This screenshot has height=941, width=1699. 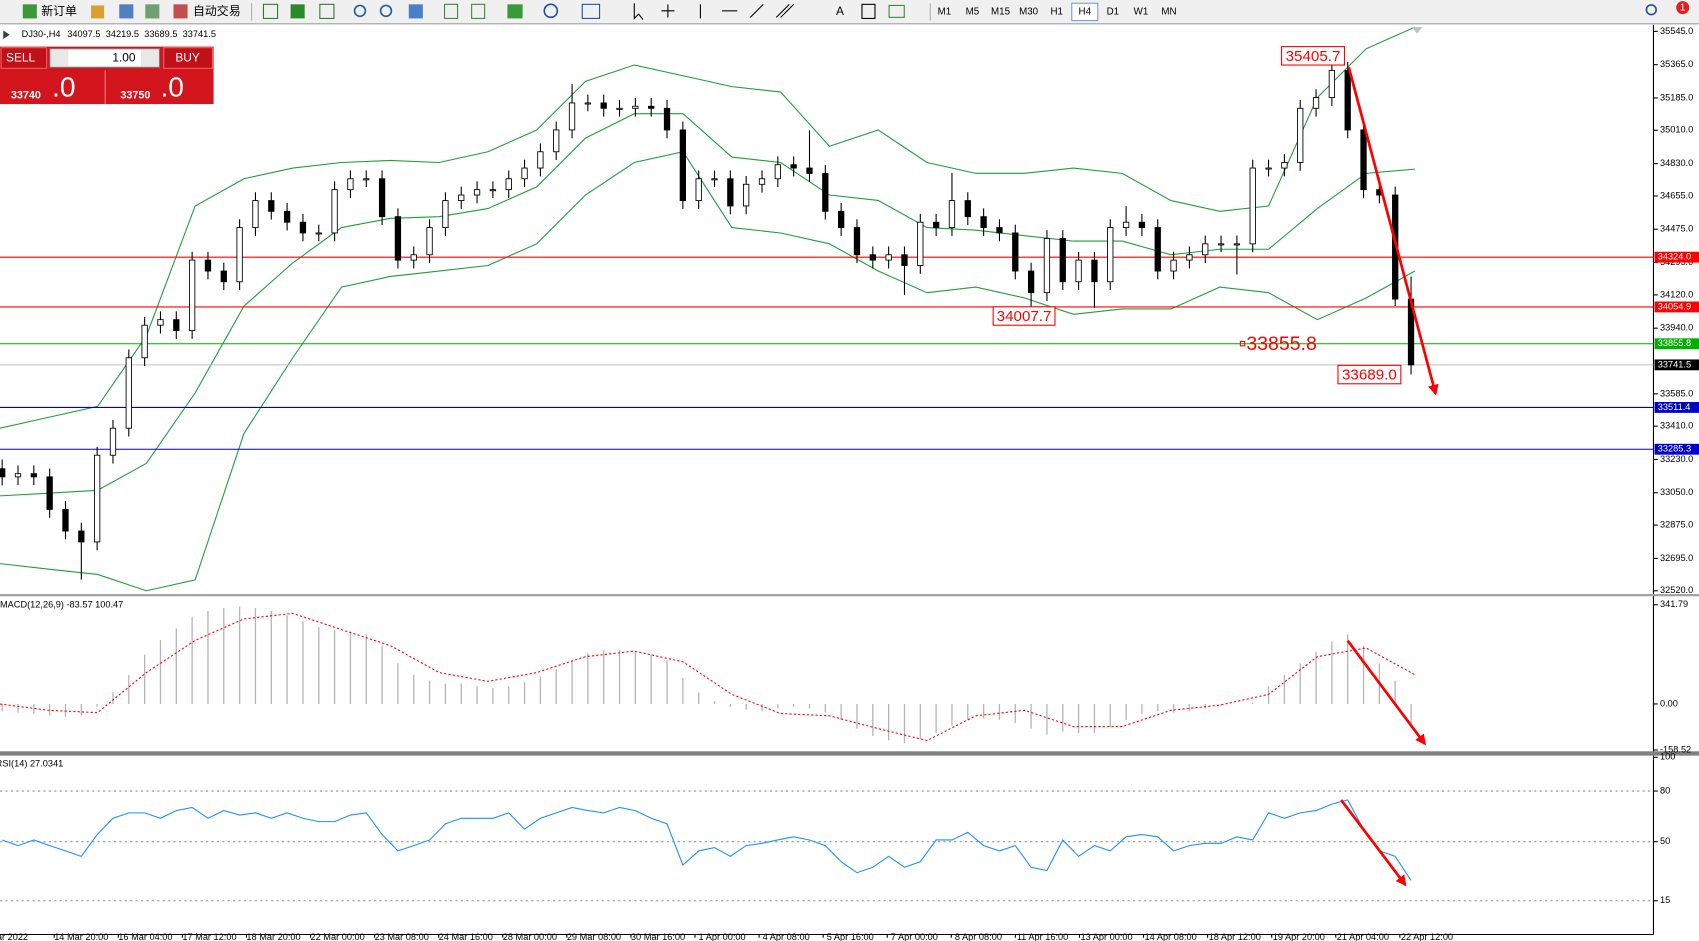 What do you see at coordinates (1024, 316) in the screenshot?
I see `price-annotation: 34007.7` at bounding box center [1024, 316].